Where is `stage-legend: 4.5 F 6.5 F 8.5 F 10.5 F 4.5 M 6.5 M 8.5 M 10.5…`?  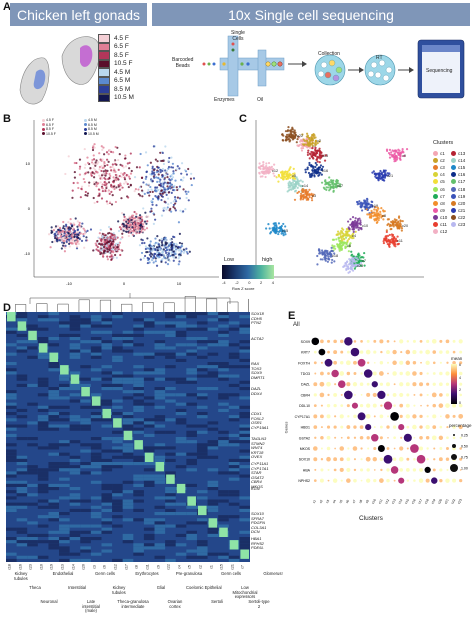 stage-legend: 4.5 F 6.5 F 8.5 F 10.5 F 4.5 M 6.5 M 8.5 M 10.5… is located at coordinates (116, 68).